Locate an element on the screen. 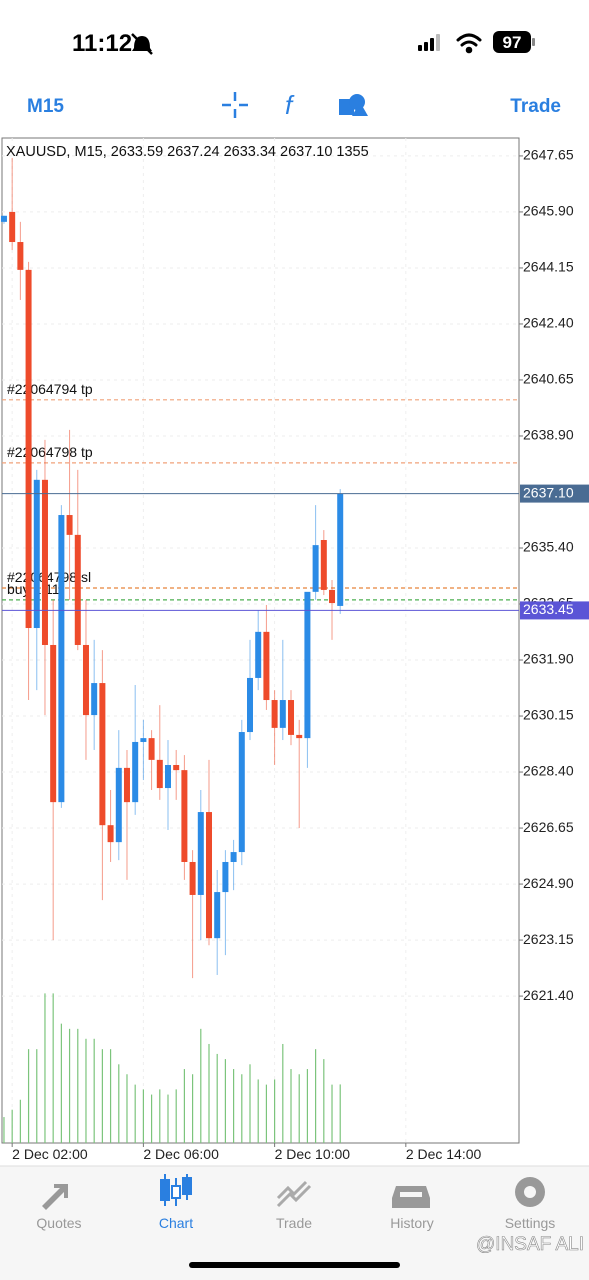  order-label: buy 1.11 is located at coordinates (33, 589).